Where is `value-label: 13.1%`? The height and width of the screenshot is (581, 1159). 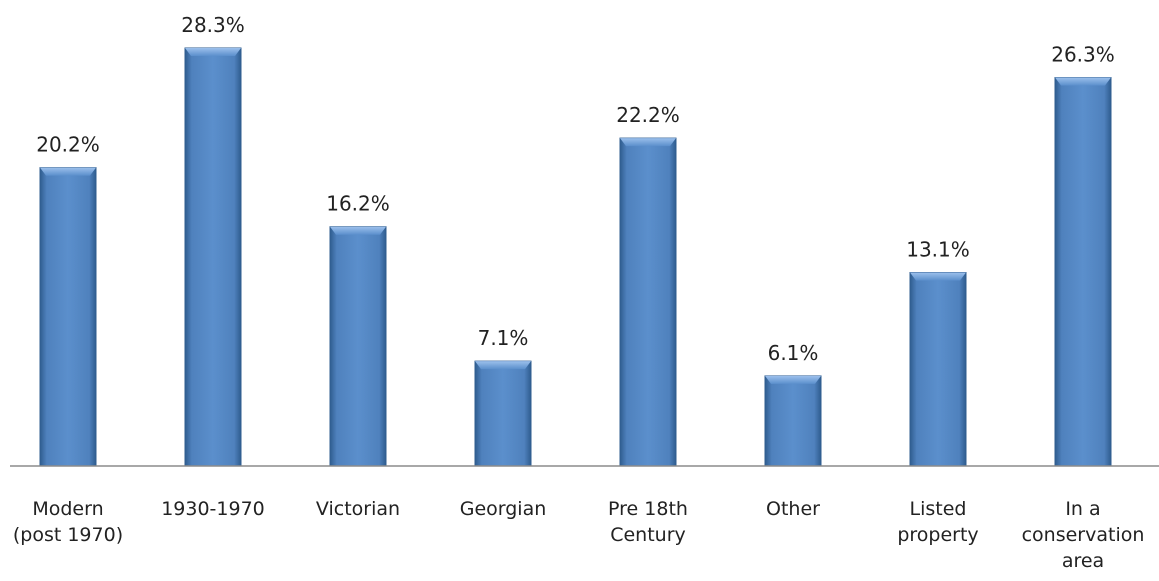
value-label: 13.1% is located at coordinates (938, 250).